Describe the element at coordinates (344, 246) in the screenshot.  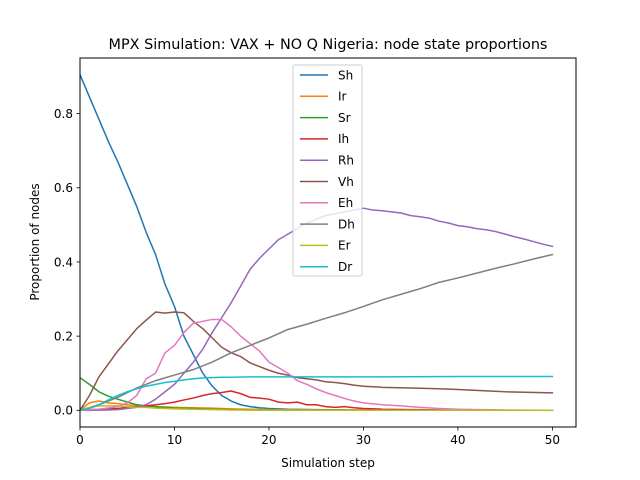
I see `legend-label-er: Er` at that location.